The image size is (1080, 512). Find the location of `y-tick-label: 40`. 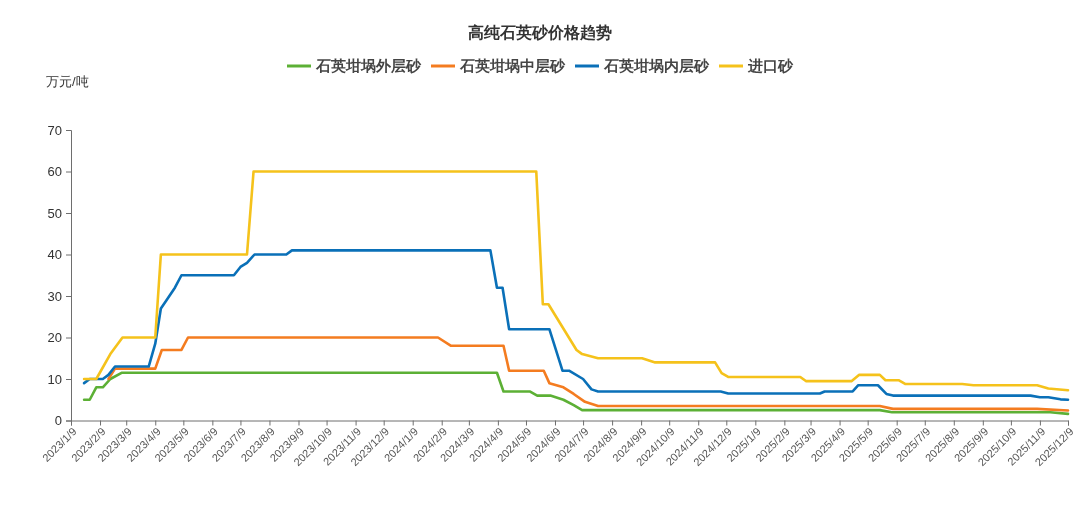

y-tick-label: 40 is located at coordinates (54, 255).